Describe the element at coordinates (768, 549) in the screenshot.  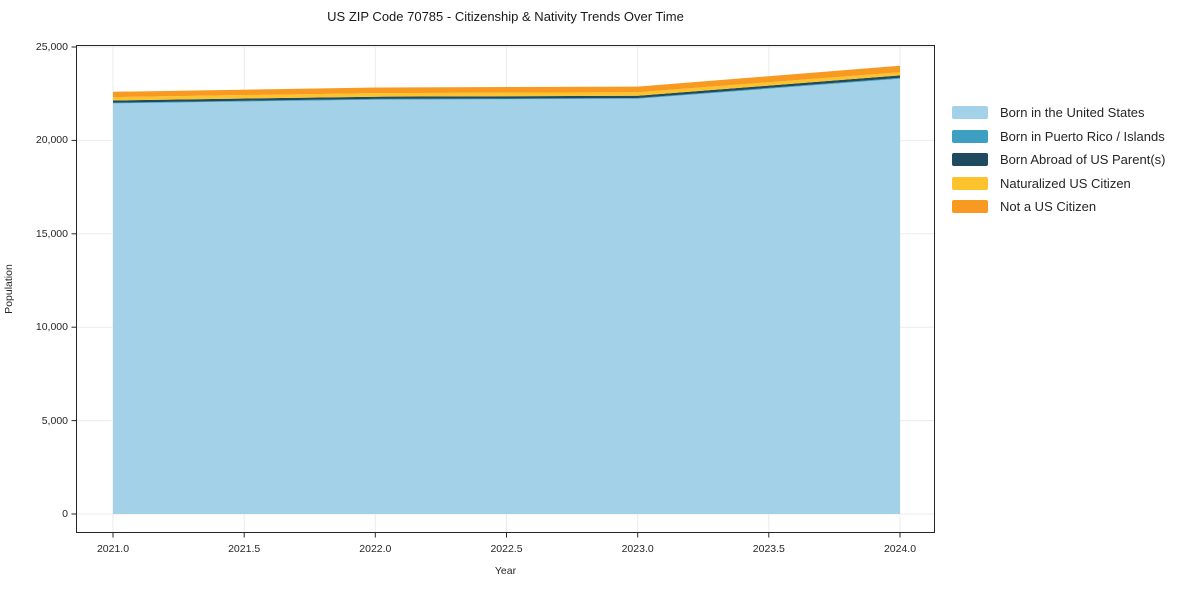
I see `x-tick-label: 2023.5` at that location.